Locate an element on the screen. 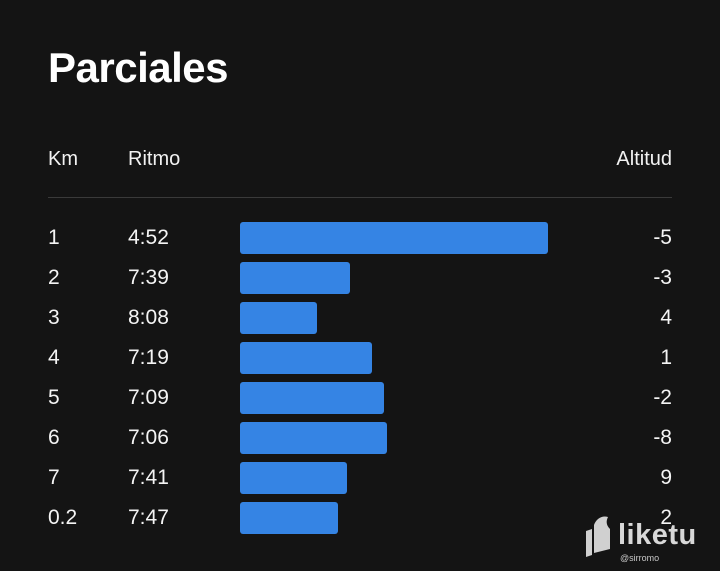  split-row: 1 4:52 -5 is located at coordinates (360, 242).